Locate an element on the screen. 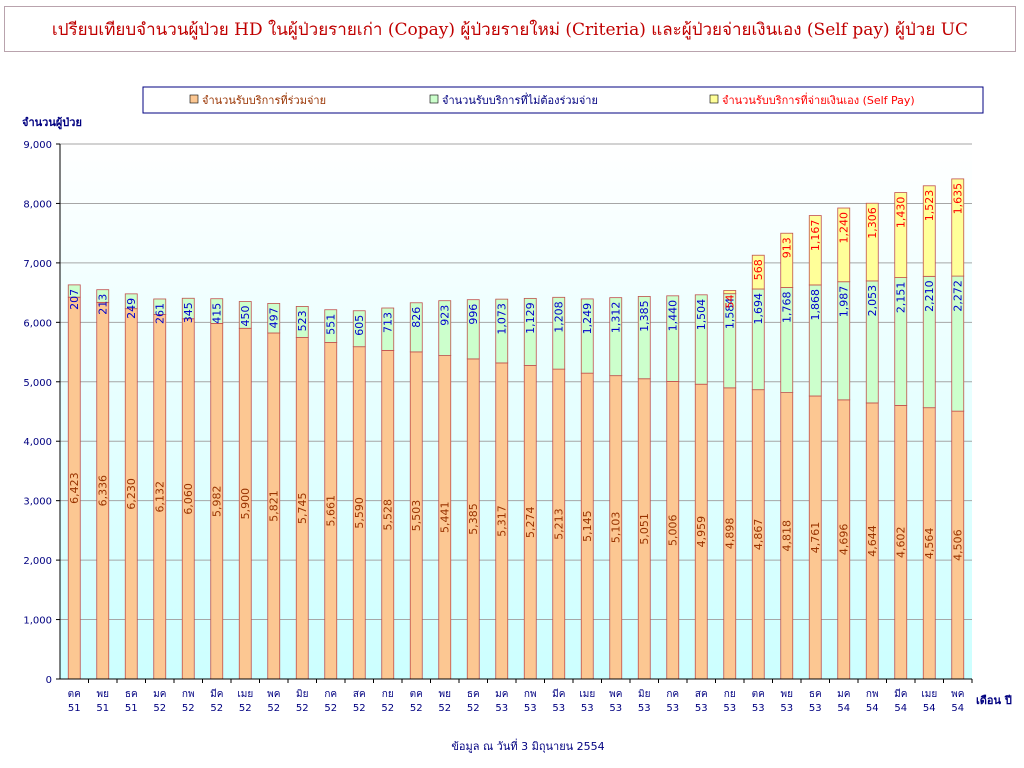 This screenshot has width=1024, height=768. data-label-criteria: 996 is located at coordinates (473, 314).